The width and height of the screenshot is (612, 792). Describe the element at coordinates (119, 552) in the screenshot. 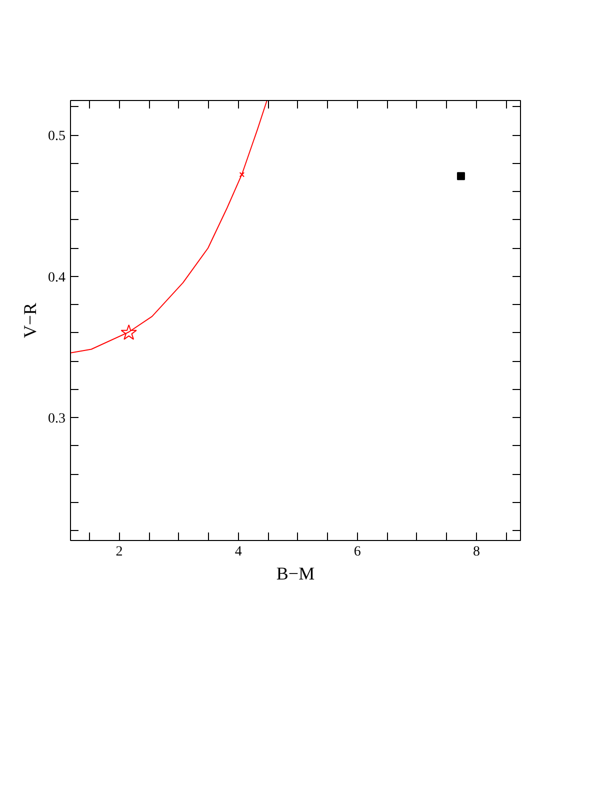

I see `x-tick-label: 2` at that location.